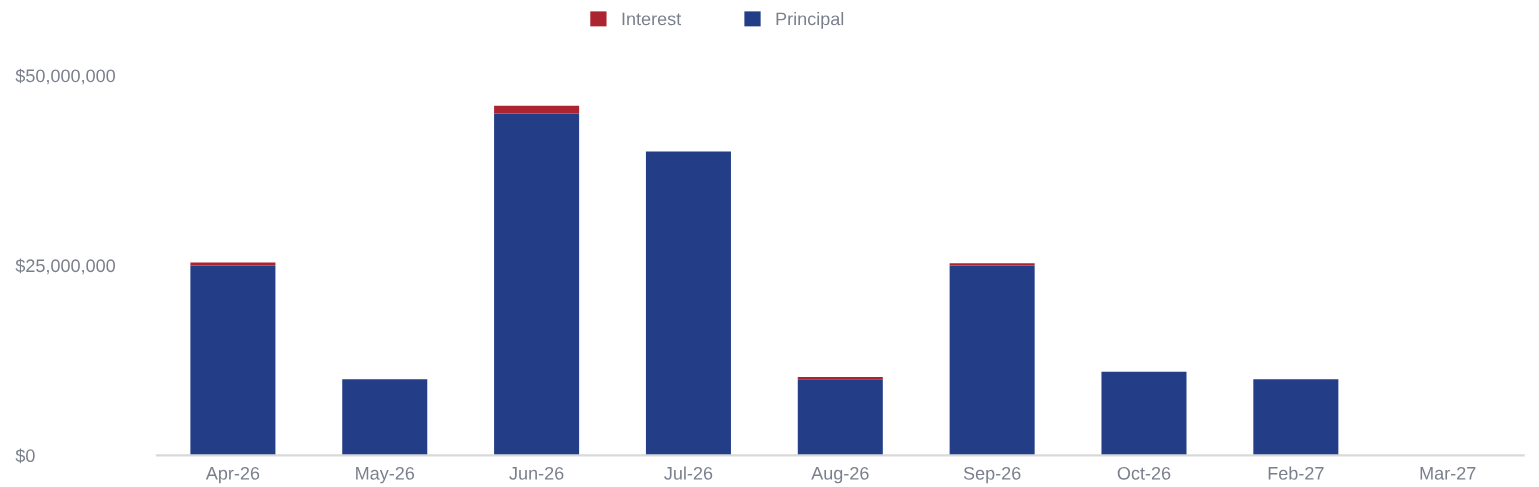  What do you see at coordinates (65, 76) in the screenshot?
I see `y-tick-label: $50,000,000` at bounding box center [65, 76].